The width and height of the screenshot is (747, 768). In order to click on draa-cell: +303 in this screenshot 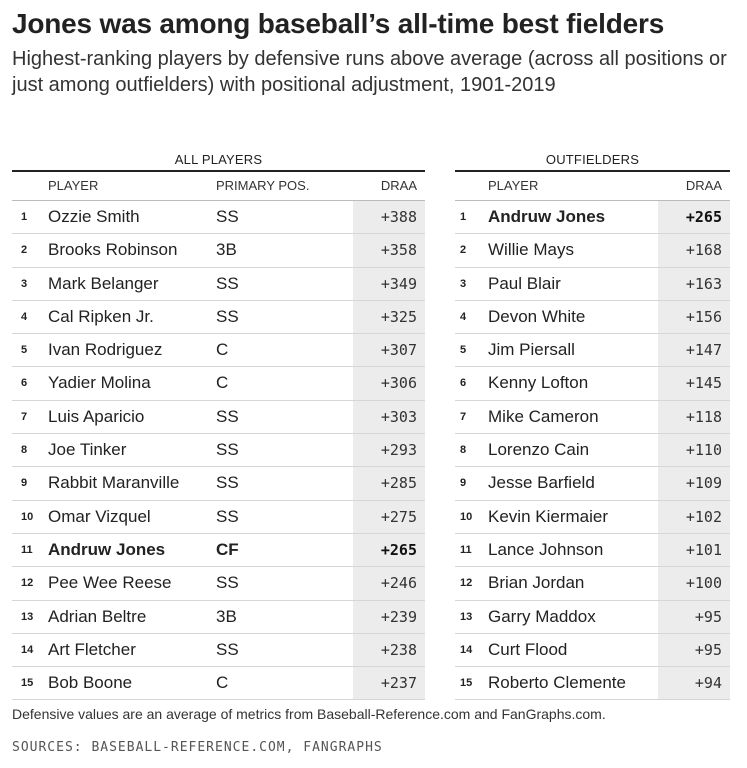, I will do `click(389, 417)`.